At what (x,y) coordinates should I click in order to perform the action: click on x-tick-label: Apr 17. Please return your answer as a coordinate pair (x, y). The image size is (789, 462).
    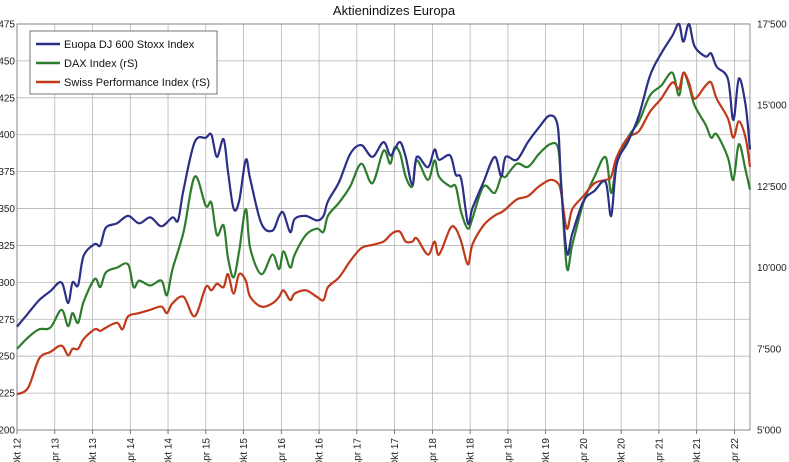
    Looking at the image, I should click on (357, 450).